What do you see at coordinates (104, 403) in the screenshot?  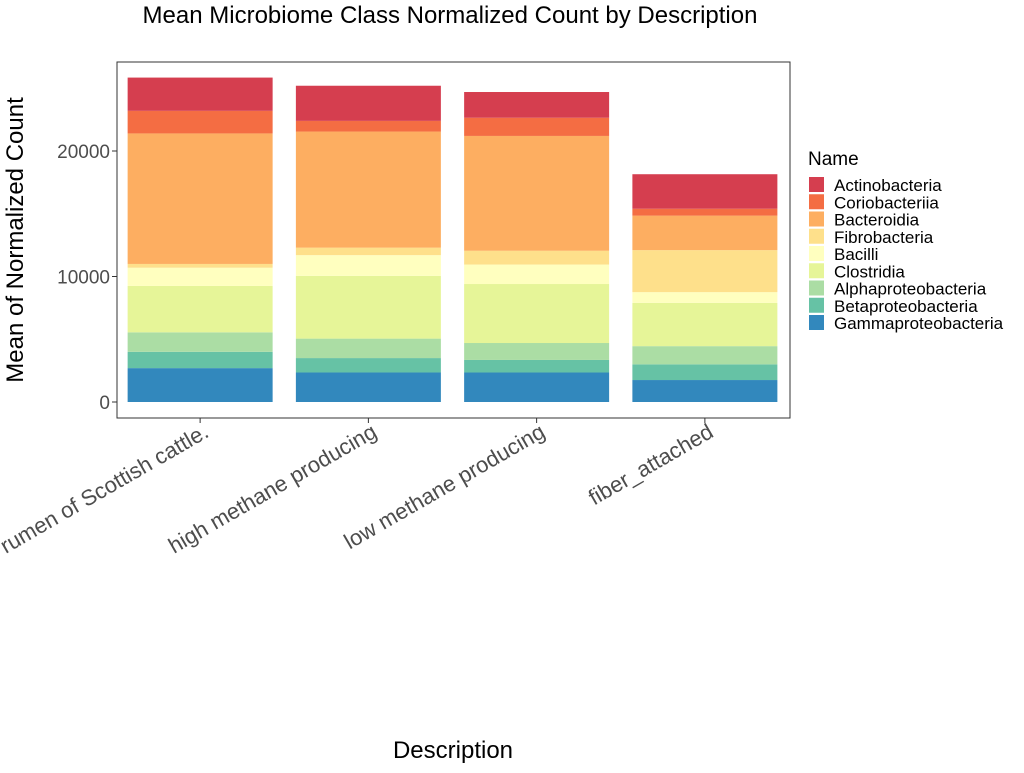 I see `y-tick-label: 0` at bounding box center [104, 403].